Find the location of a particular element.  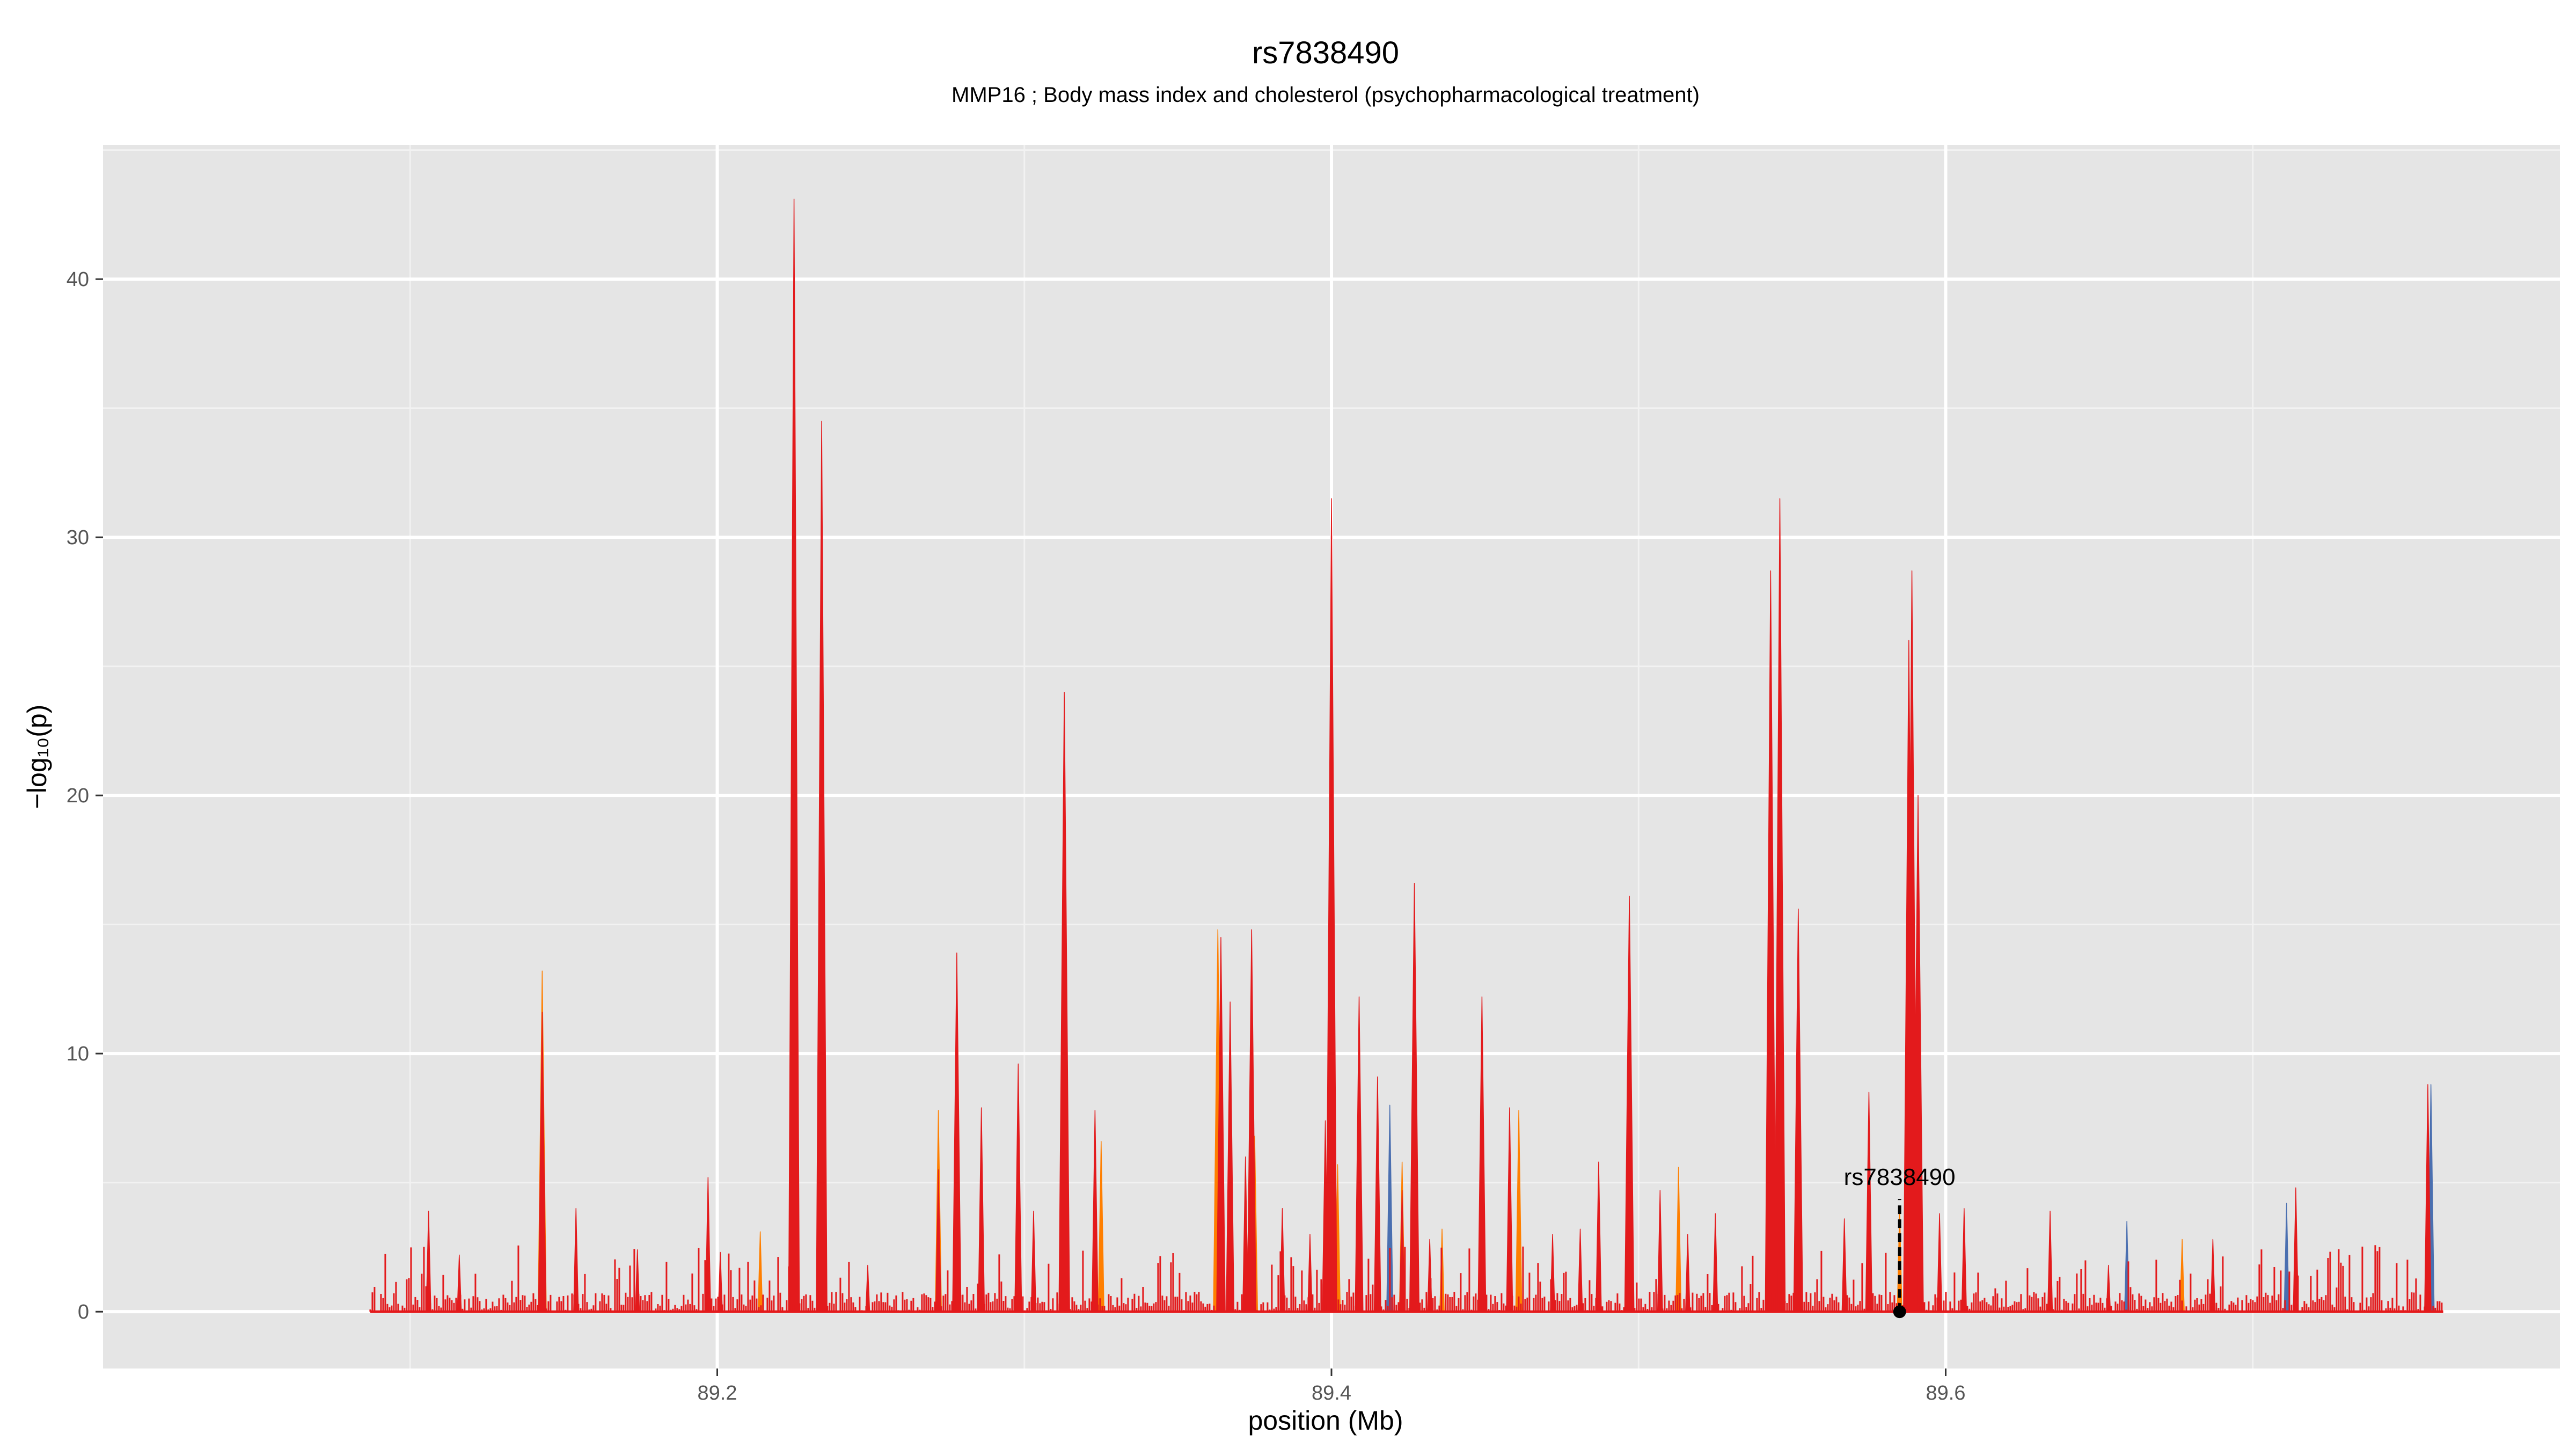

y-axis-ticks: 0 10 20 30 40 is located at coordinates (85, 795).